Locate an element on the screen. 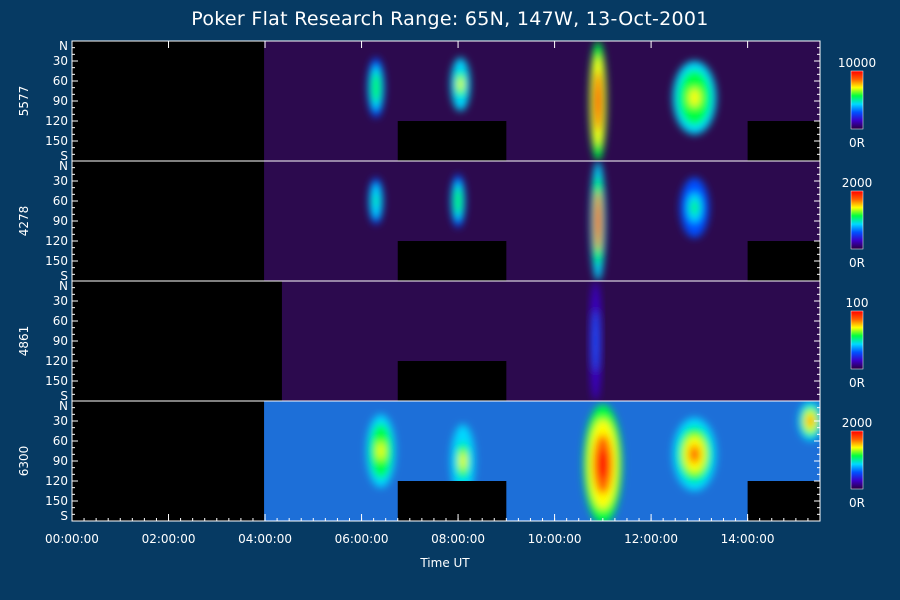 The height and width of the screenshot is (600, 900). x-tick-label: 12:00:00 is located at coordinates (651, 539).